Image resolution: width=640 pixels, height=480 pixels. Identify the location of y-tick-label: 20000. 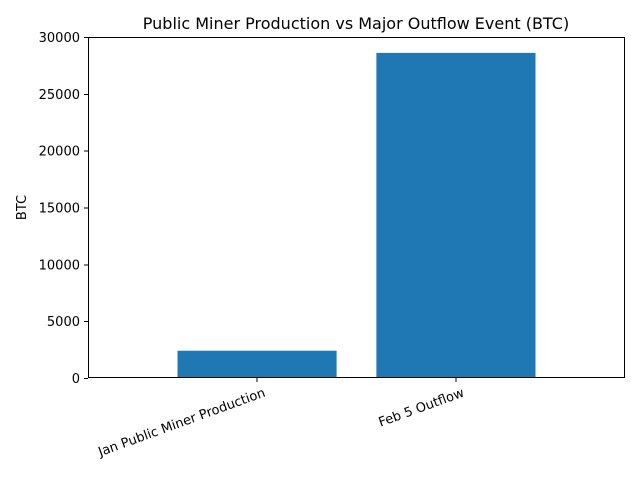
(59, 152).